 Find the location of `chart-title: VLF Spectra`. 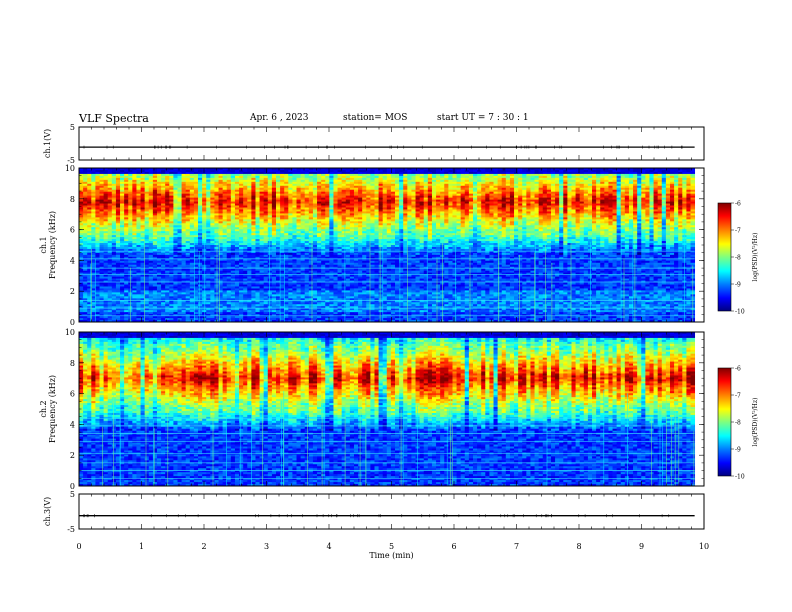

chart-title: VLF Spectra is located at coordinates (114, 118).